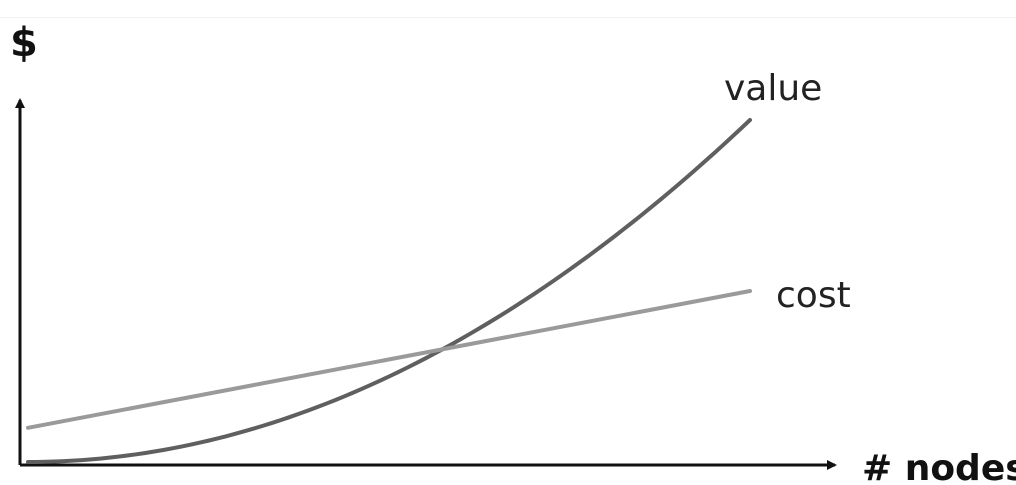  I want to click on series-label-value: value, so click(773, 88).